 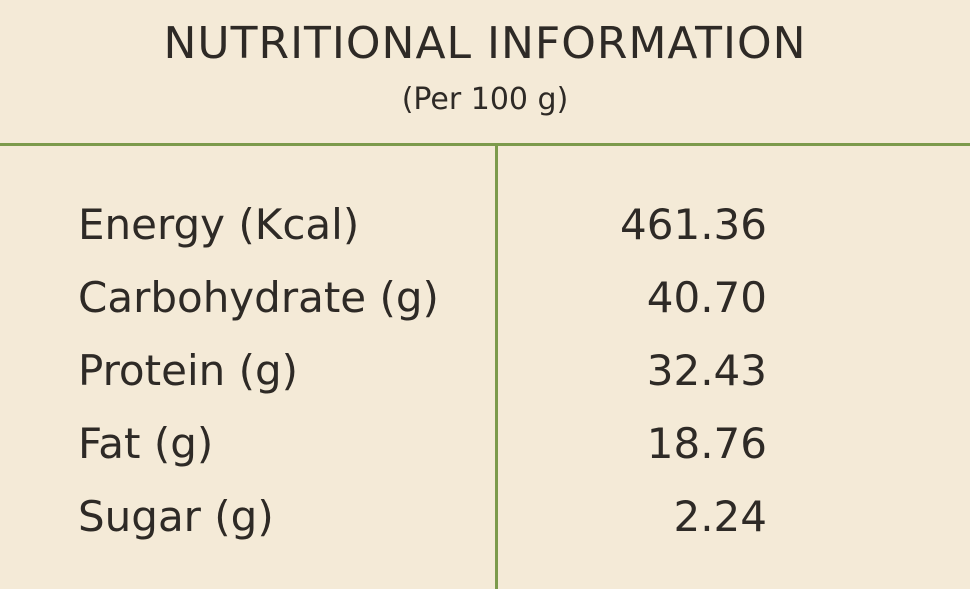 I want to click on nutrient-row-carbohydrate: Carbohydrate (g) 40.70, so click(x=485, y=297).